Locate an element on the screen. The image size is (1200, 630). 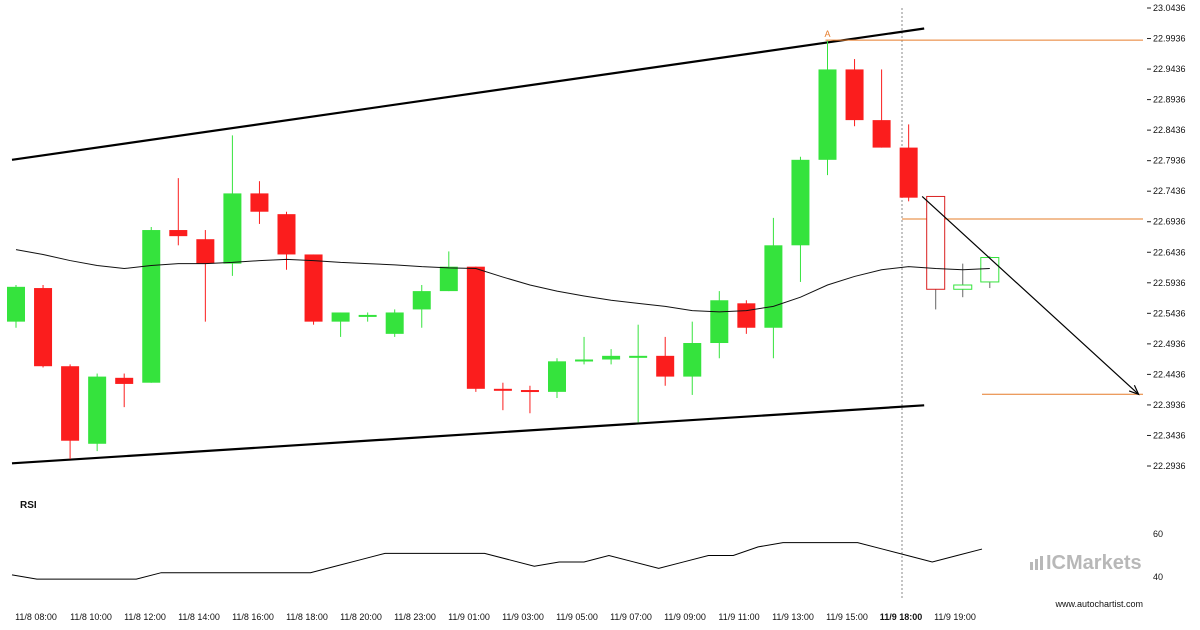
y-tick-label: 22.2936 is located at coordinates (1169, 466).